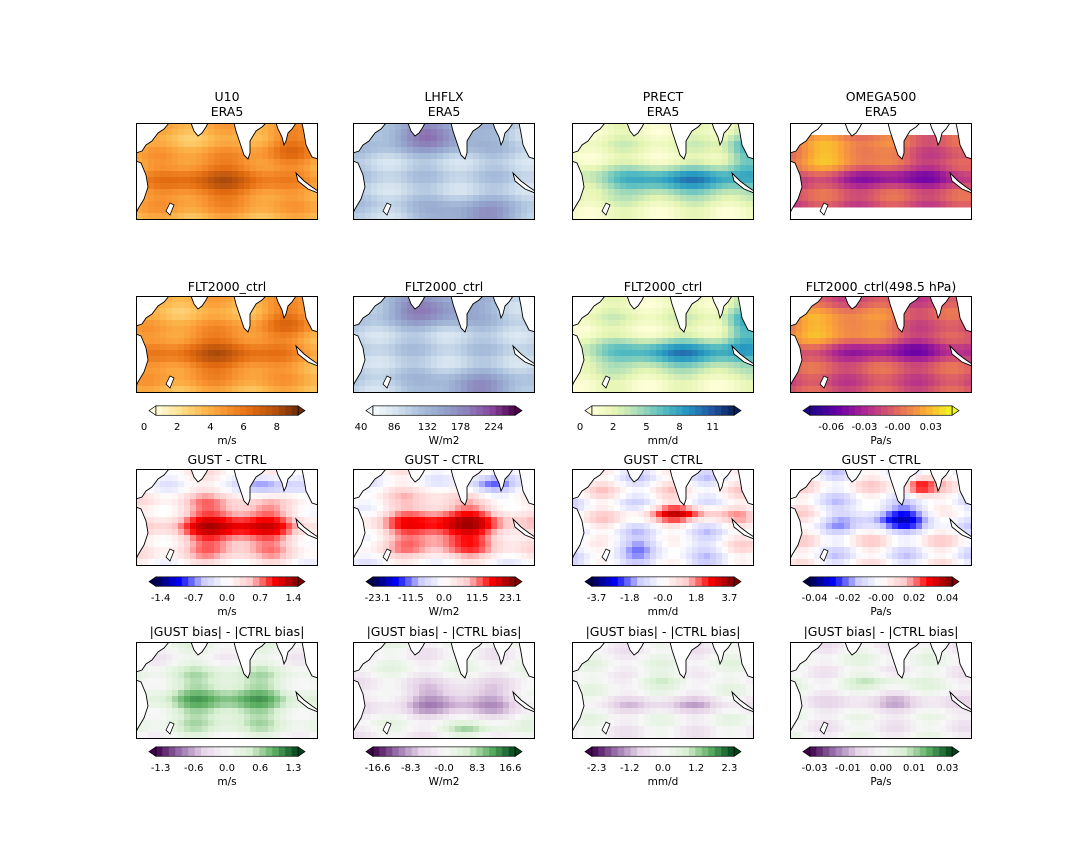 The width and height of the screenshot is (1080, 864). Describe the element at coordinates (260, 768) in the screenshot. I see `colorbar-tick-label: 0.6` at that location.